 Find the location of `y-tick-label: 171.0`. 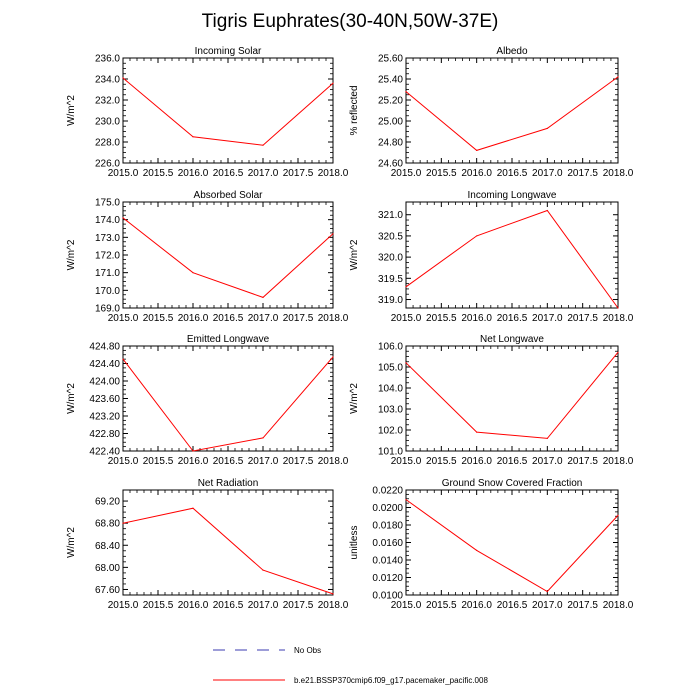

y-tick-label: 171.0 is located at coordinates (107, 273).